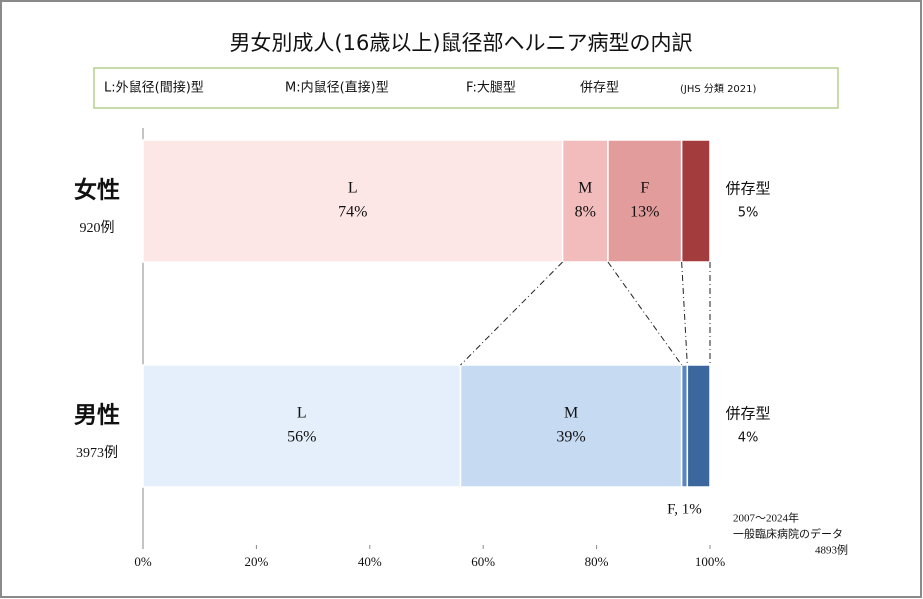  Describe the element at coordinates (97, 453) in the screenshot. I see `category-count: 3973例` at that location.